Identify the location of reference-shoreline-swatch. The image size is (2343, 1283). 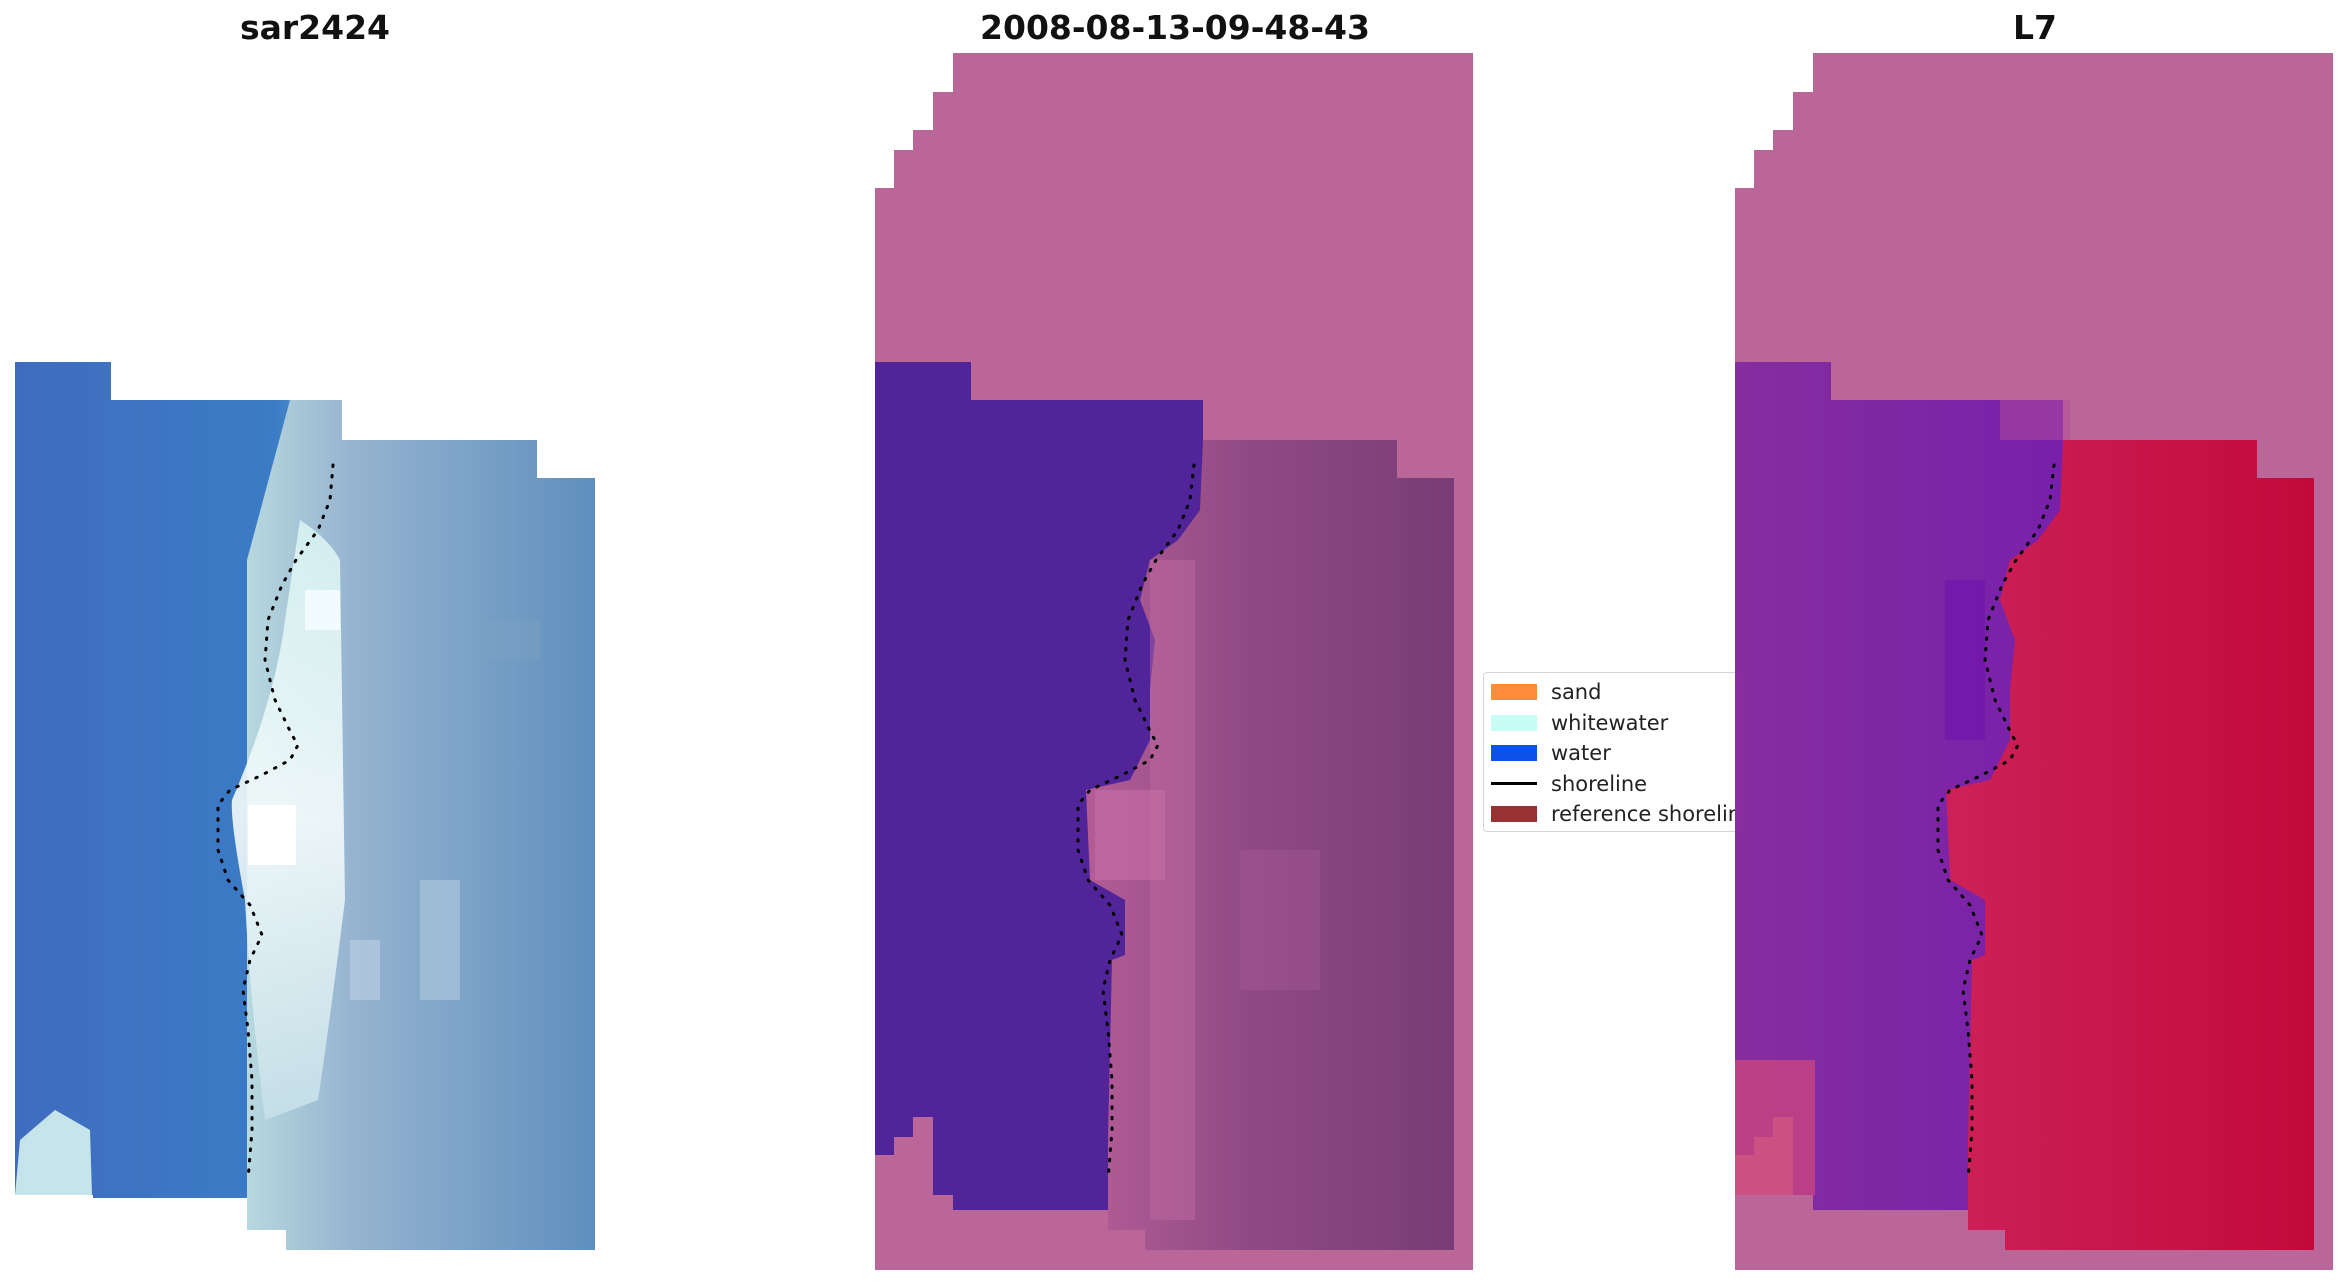
(1514, 814).